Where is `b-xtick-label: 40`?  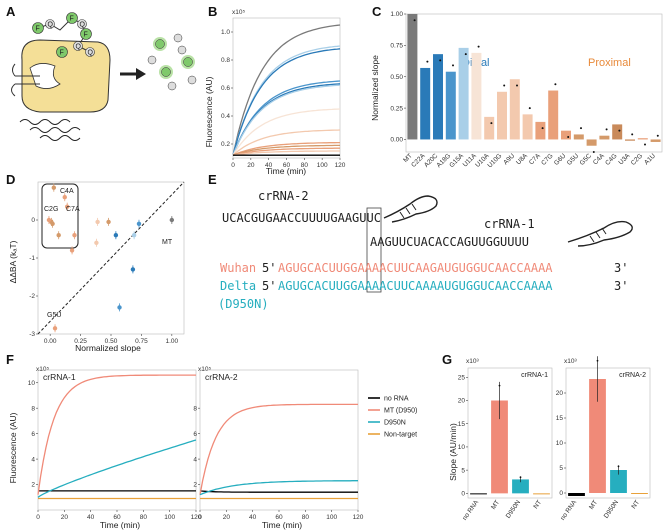
b-xtick-label: 40 is located at coordinates (269, 165).